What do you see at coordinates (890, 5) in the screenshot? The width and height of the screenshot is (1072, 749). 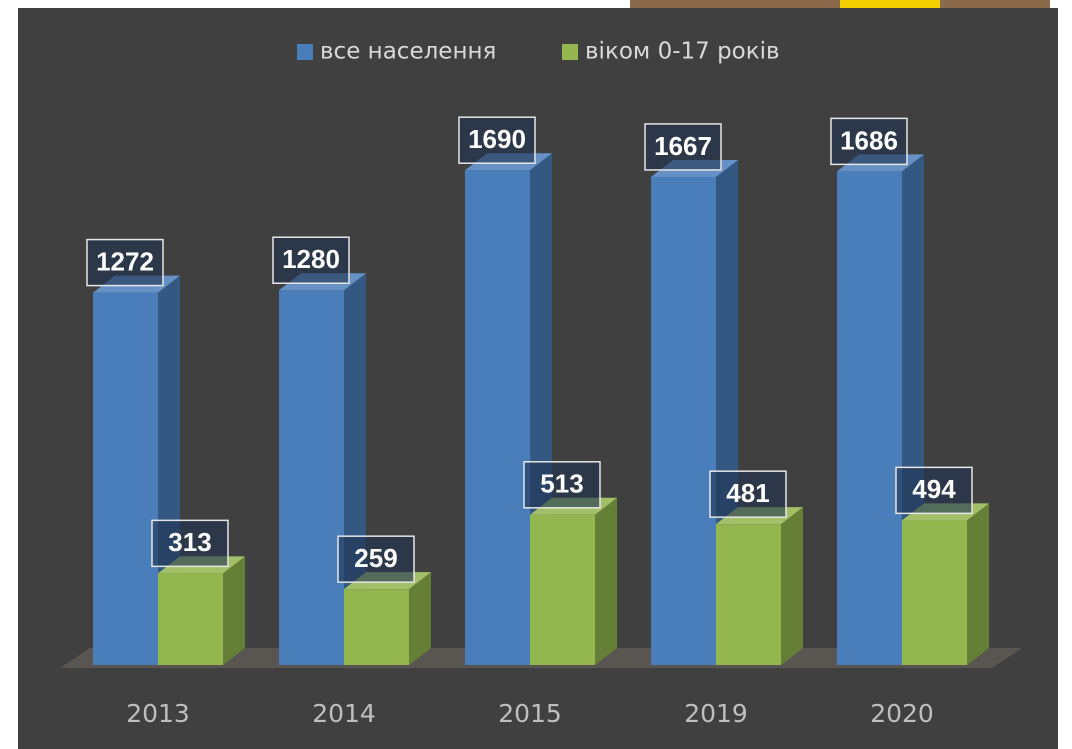 I see `photo-fragment` at bounding box center [890, 5].